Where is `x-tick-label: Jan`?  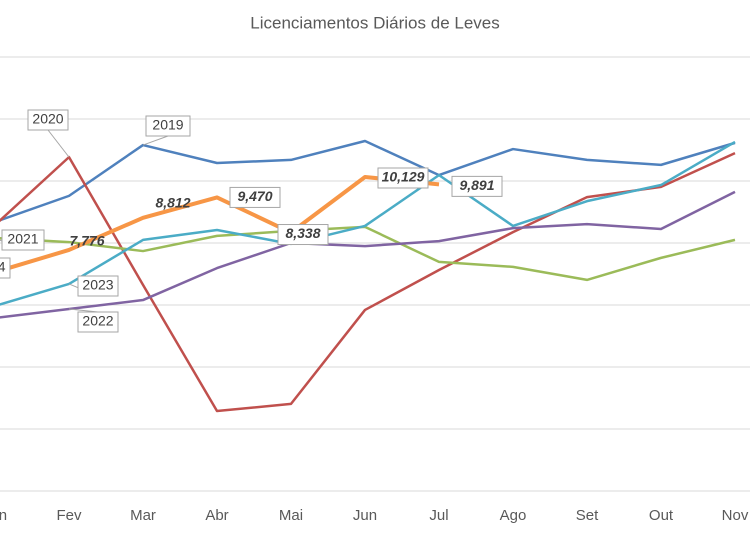 x-tick-label: Jan is located at coordinates (3, 515).